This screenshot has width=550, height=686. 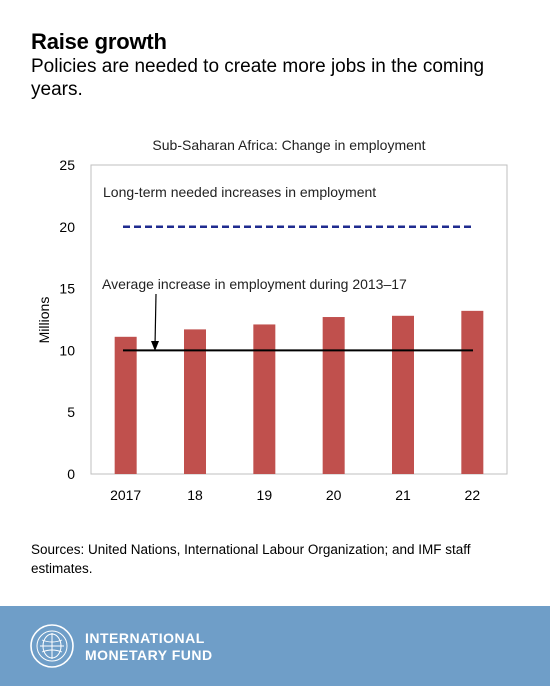 I want to click on y-tick-label: 15, so click(x=67, y=289).